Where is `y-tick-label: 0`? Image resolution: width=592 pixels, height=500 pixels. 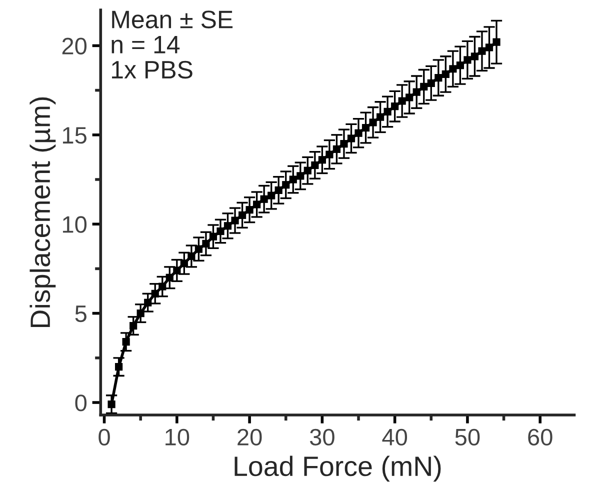
y-tick-label: 0 is located at coordinates (81, 403).